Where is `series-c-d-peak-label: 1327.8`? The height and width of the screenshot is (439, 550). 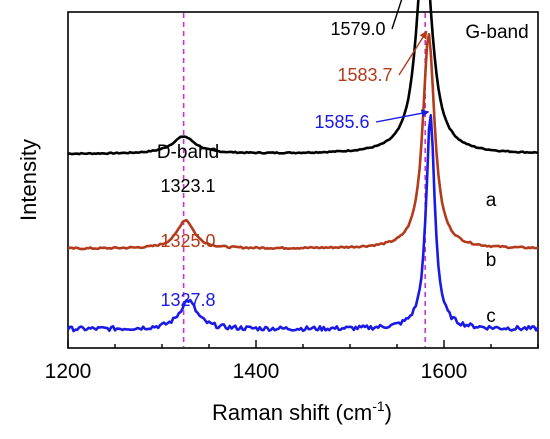
series-c-d-peak-label: 1327.8 is located at coordinates (187, 300).